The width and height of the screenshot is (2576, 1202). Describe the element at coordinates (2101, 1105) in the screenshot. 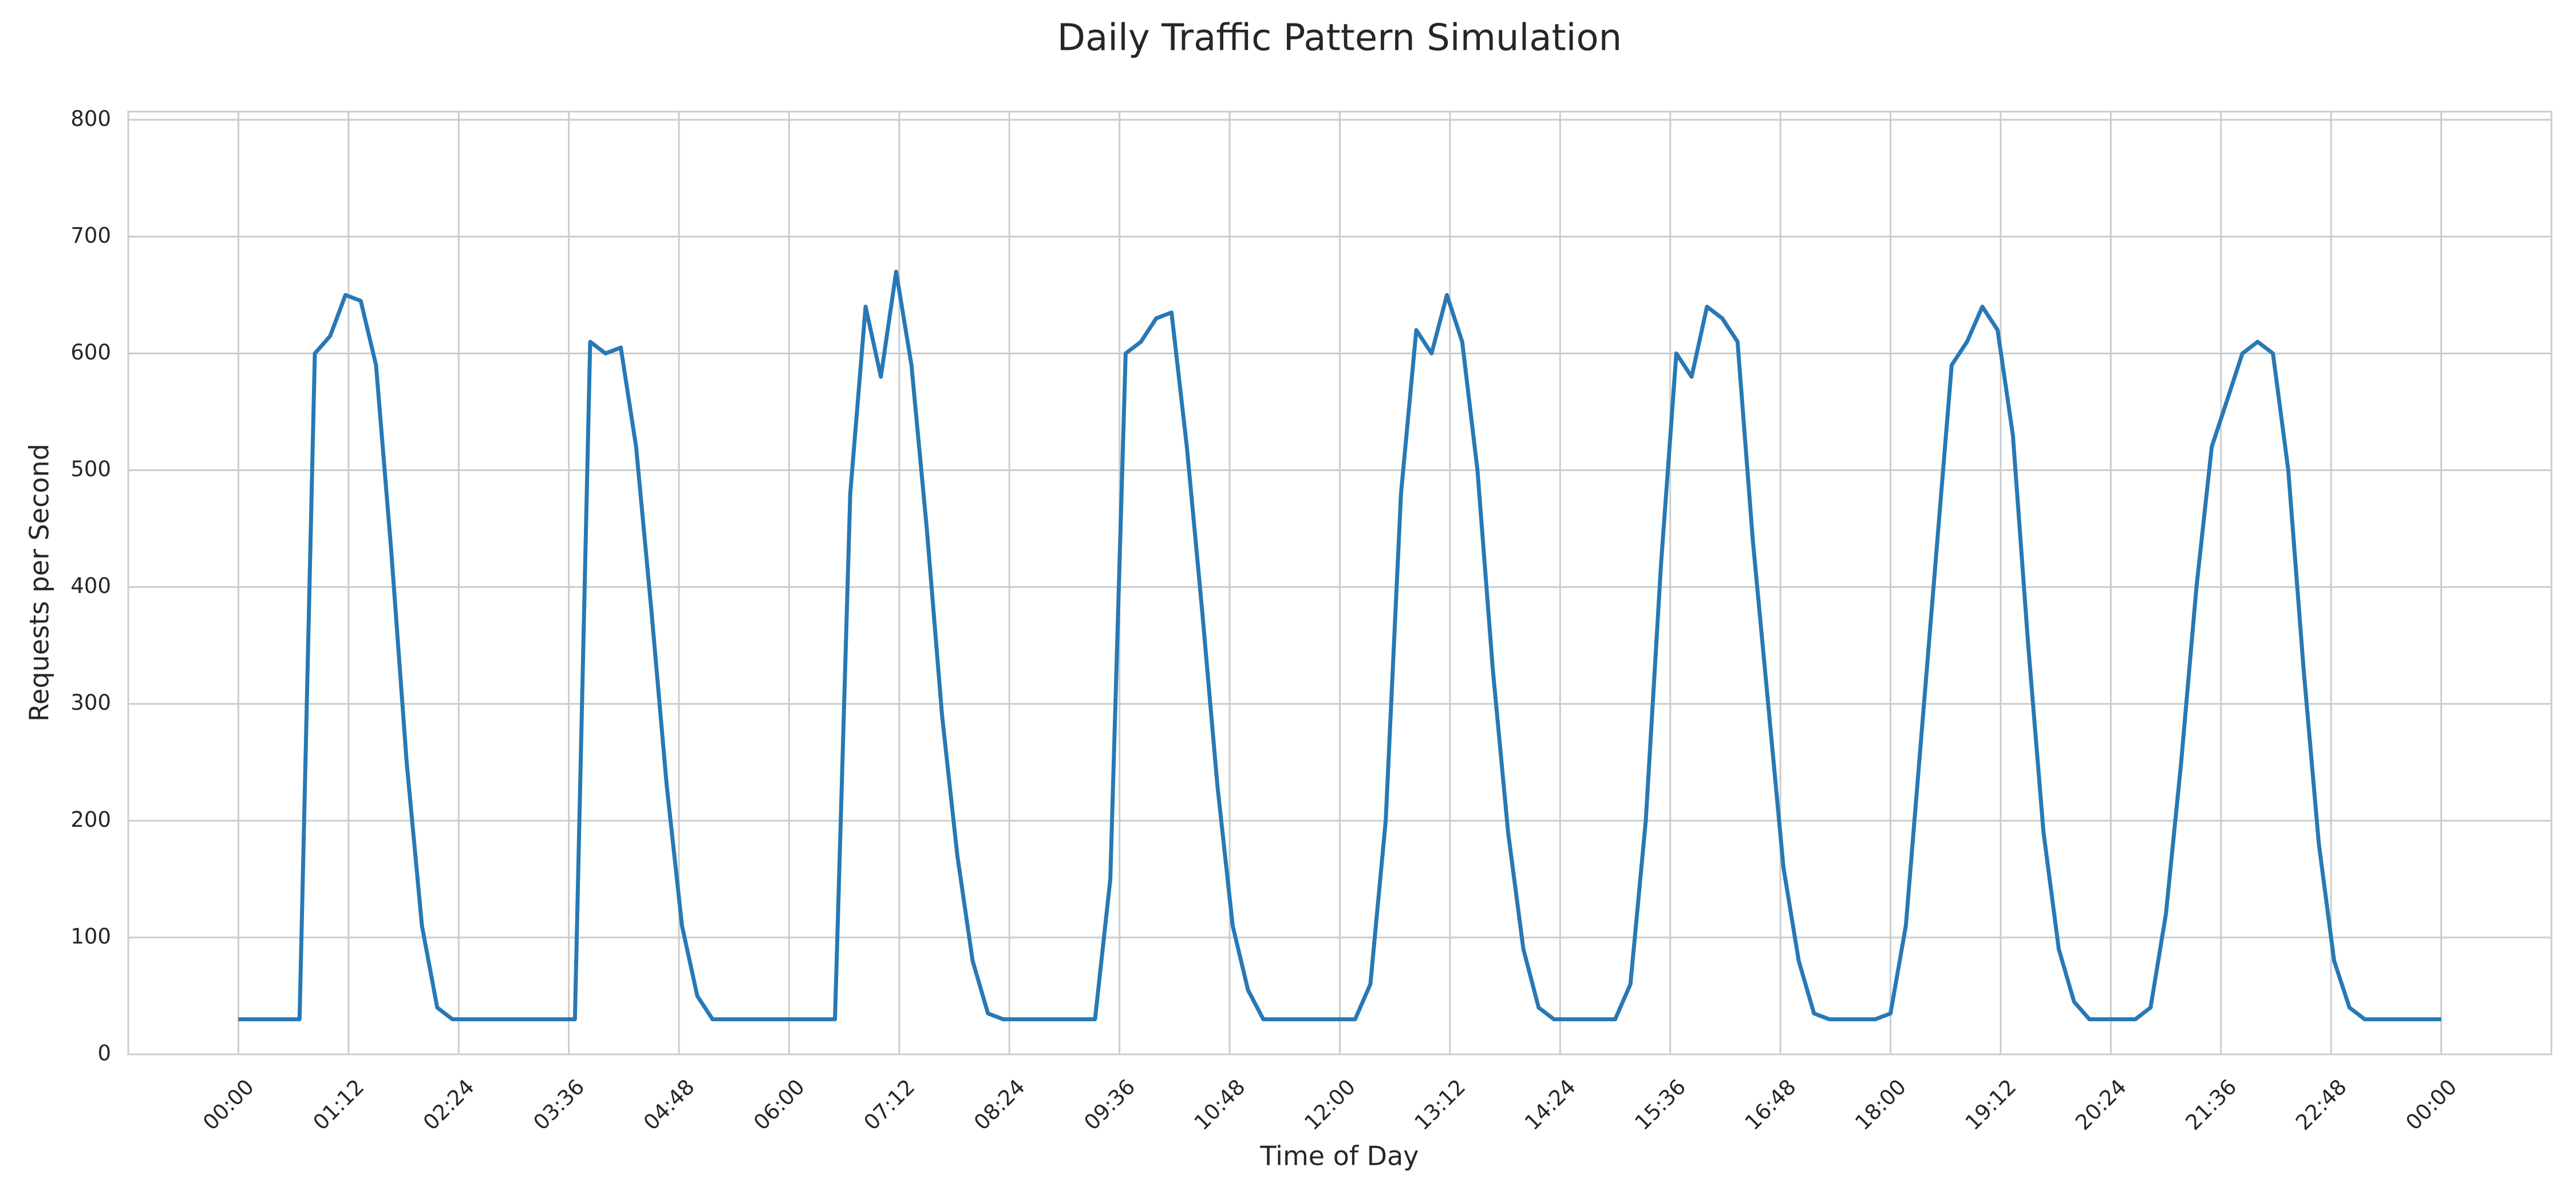

I see `x-tick-label: 20:24` at that location.